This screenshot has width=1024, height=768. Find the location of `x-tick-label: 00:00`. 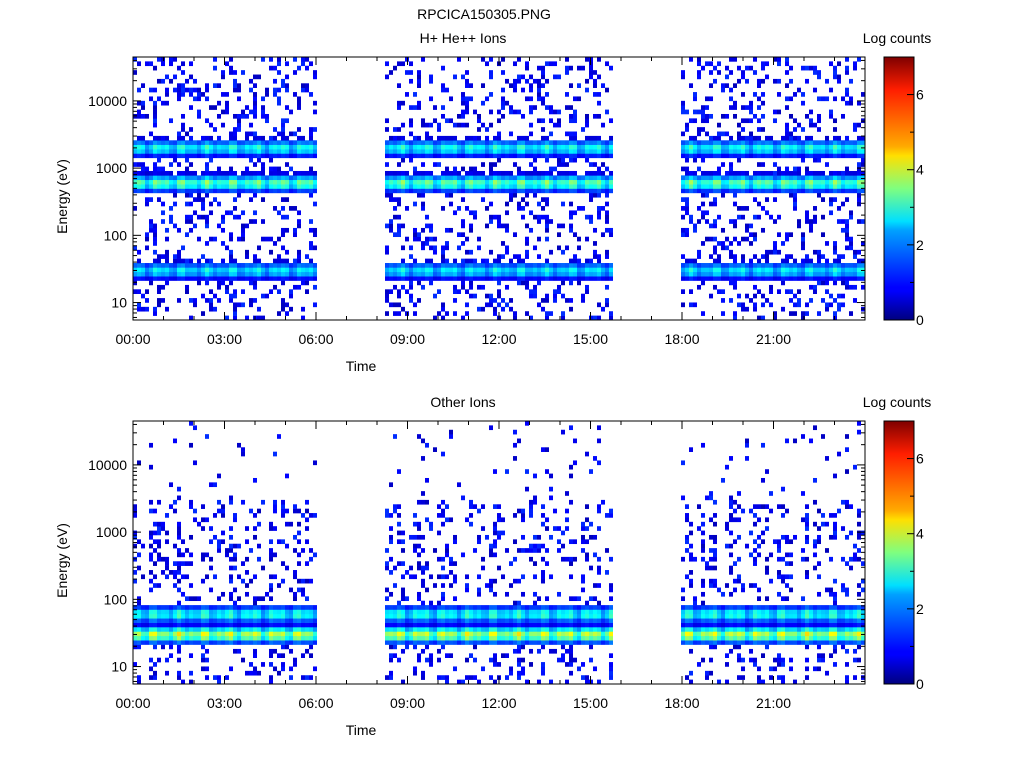

x-tick-label: 00:00 is located at coordinates (132, 339).